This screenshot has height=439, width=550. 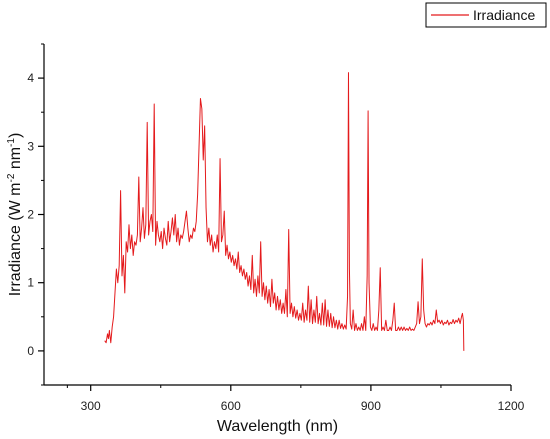 I want to click on y-axis-label-part: -2, so click(x=11, y=177).